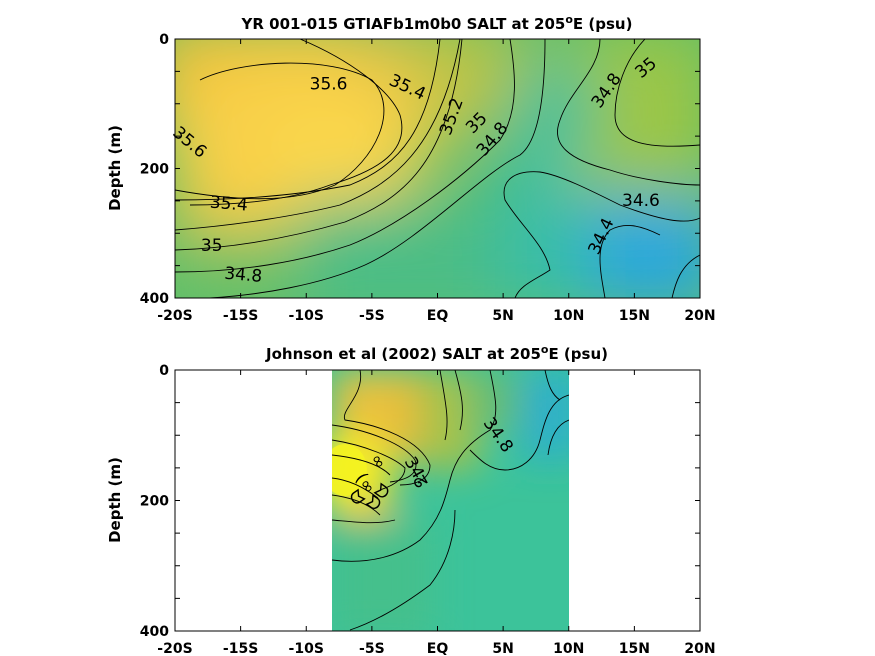 The height and width of the screenshot is (656, 875). I want to click on bottom-y-tick-label: 0, so click(164, 371).